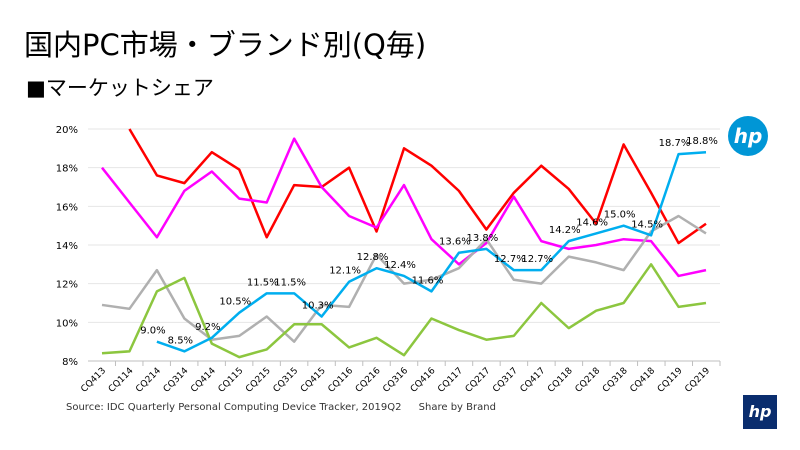 This screenshot has height=450, width=800. Describe the element at coordinates (697, 380) in the screenshot. I see `x-tick-label: CQ219` at that location.